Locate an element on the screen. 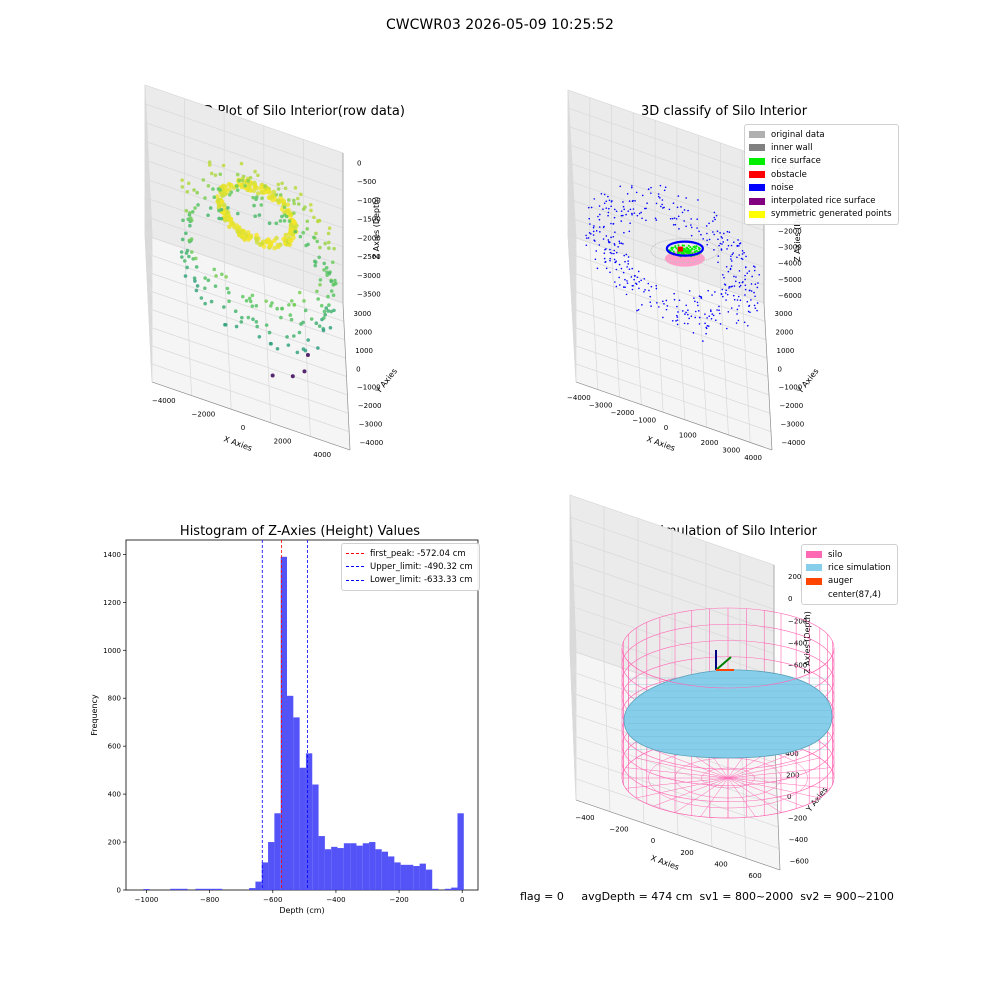  p2-y-axis-line is located at coordinates (768, 376).